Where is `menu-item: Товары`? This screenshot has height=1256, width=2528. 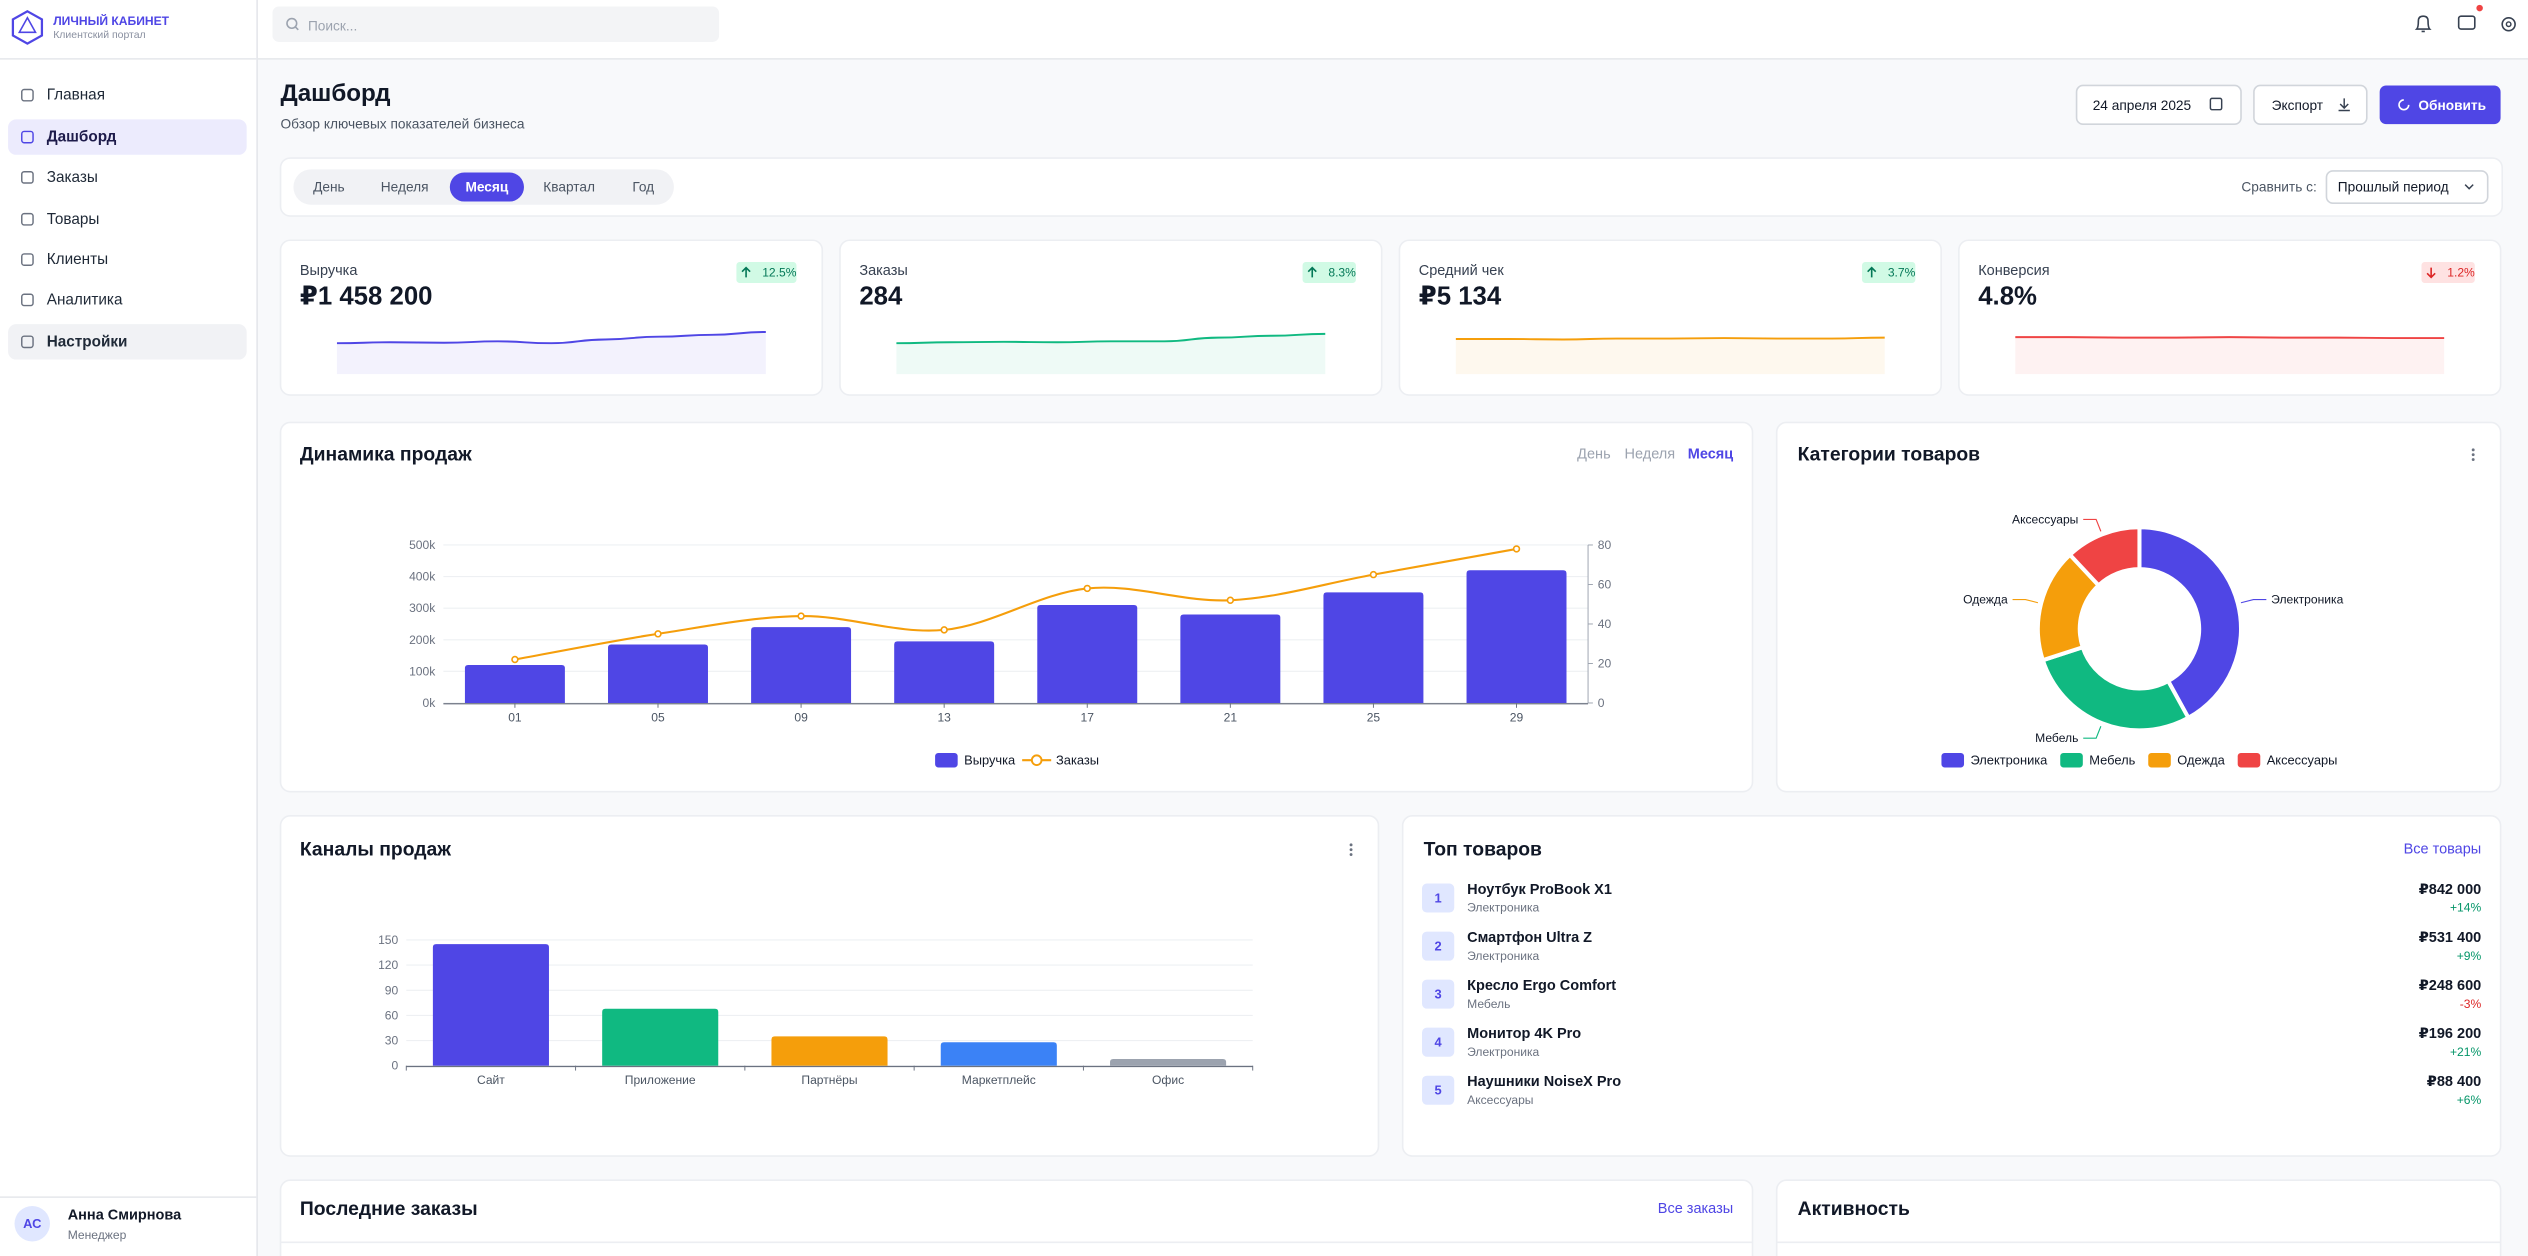
menu-item: Товары is located at coordinates (60, 219).